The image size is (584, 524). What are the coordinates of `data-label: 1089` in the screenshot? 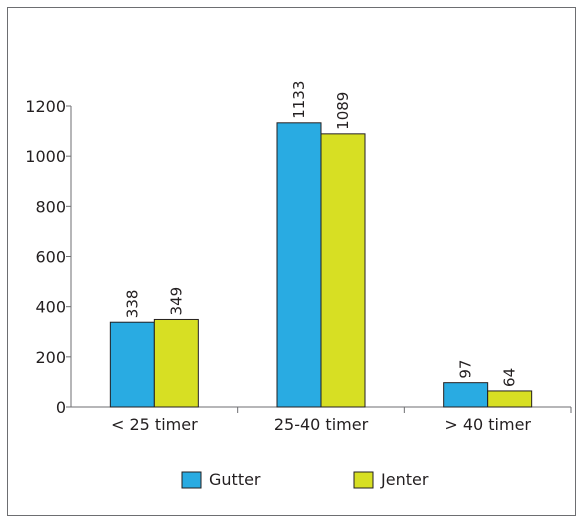 It's located at (343, 111).